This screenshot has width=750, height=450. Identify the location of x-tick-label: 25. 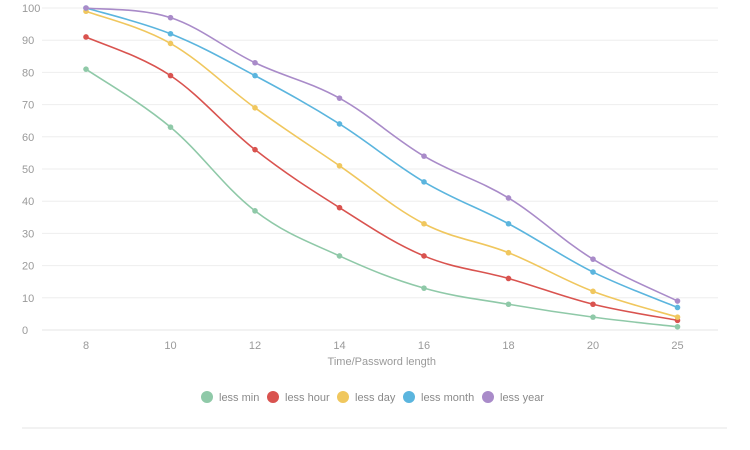
(677, 346).